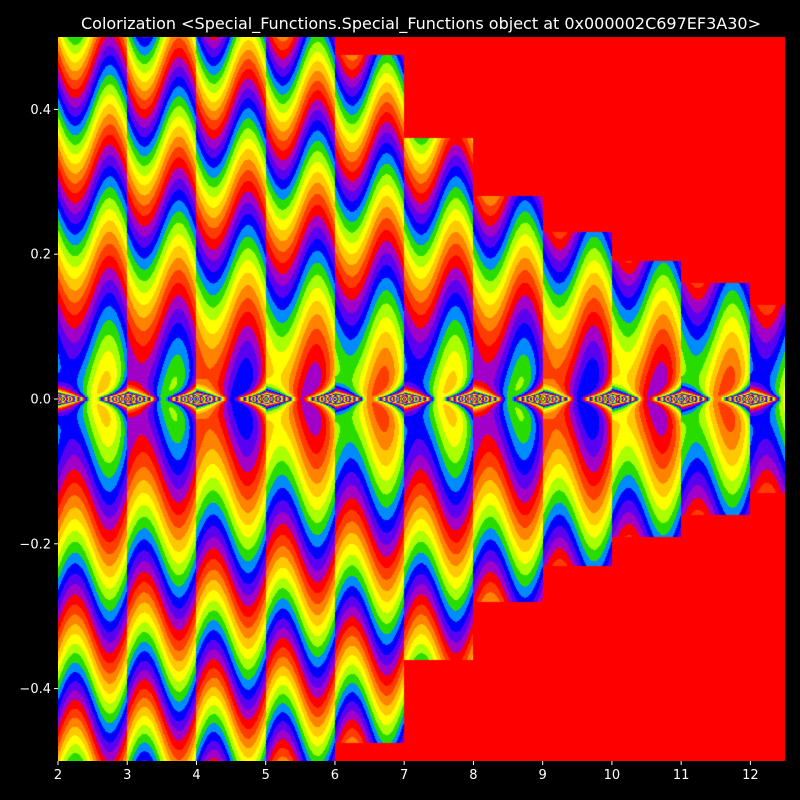 The width and height of the screenshot is (800, 800). What do you see at coordinates (681, 775) in the screenshot?
I see `x-tick-label: 11` at bounding box center [681, 775].